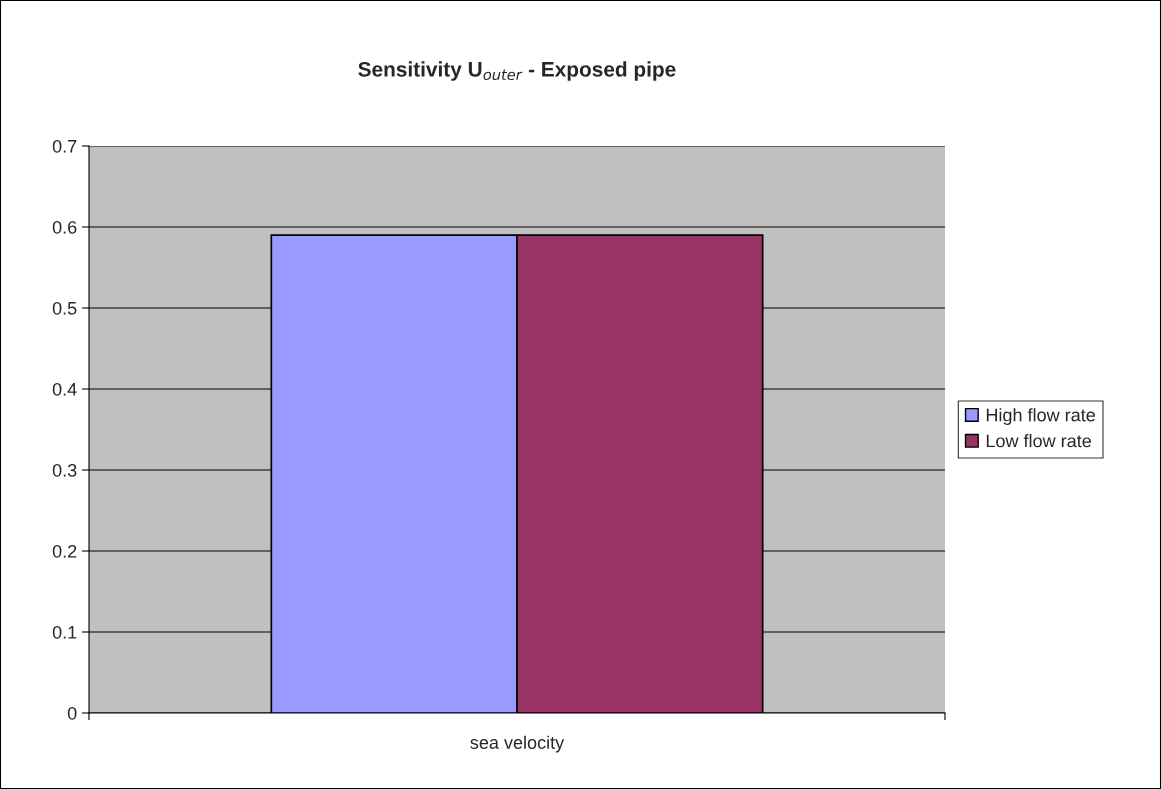 This screenshot has width=1161, height=789. What do you see at coordinates (64, 227) in the screenshot?
I see `y-tick-label: 0.6` at bounding box center [64, 227].